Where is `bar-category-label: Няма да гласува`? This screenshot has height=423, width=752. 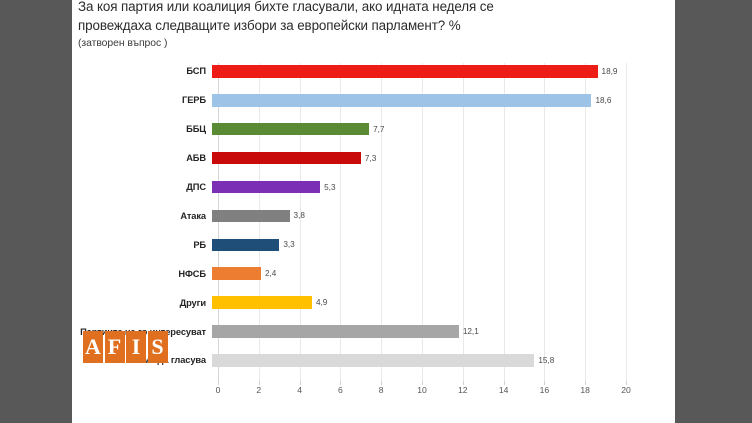
bar-category-label: Няма да гласува is located at coordinates (168, 360).